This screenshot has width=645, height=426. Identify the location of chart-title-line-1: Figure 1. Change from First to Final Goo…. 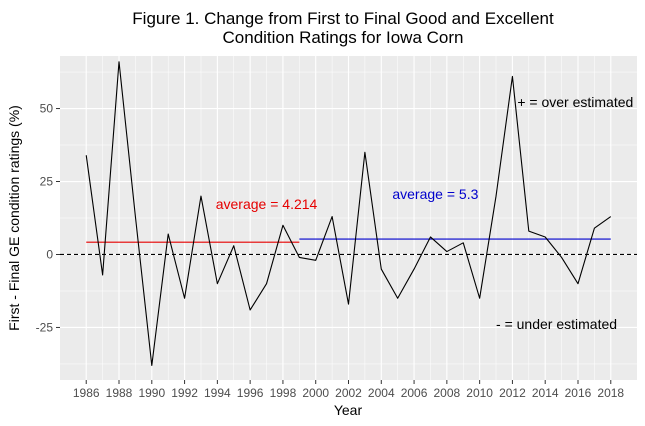
(343, 18).